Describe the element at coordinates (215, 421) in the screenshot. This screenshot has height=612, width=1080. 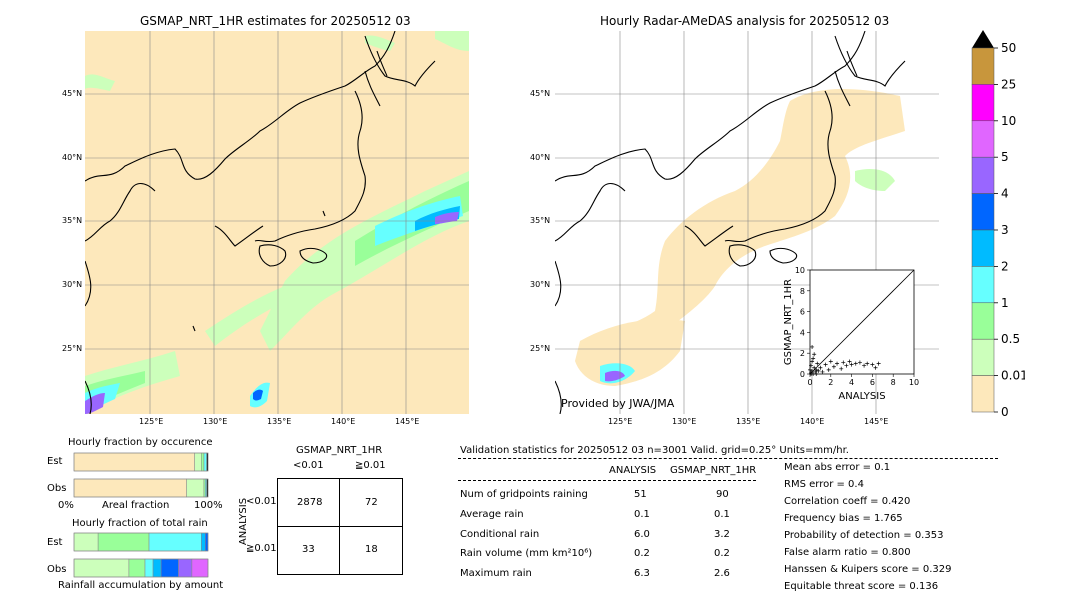
I see `left-lon-tick: 130°E` at that location.